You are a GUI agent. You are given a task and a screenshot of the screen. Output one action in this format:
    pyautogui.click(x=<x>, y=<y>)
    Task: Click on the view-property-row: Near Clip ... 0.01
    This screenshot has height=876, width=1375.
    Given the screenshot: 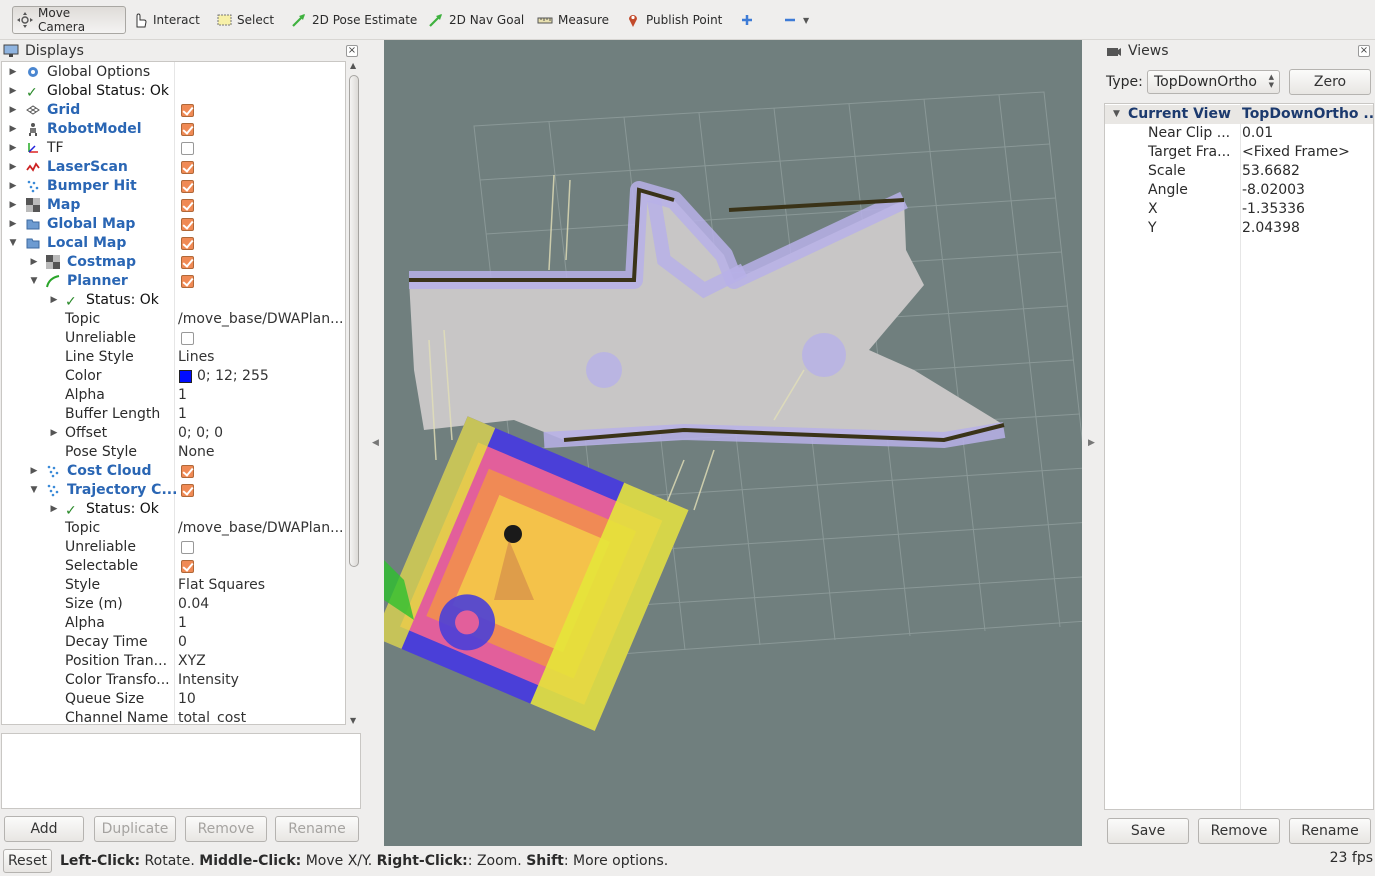 What is the action you would take?
    pyautogui.click(x=1239, y=133)
    